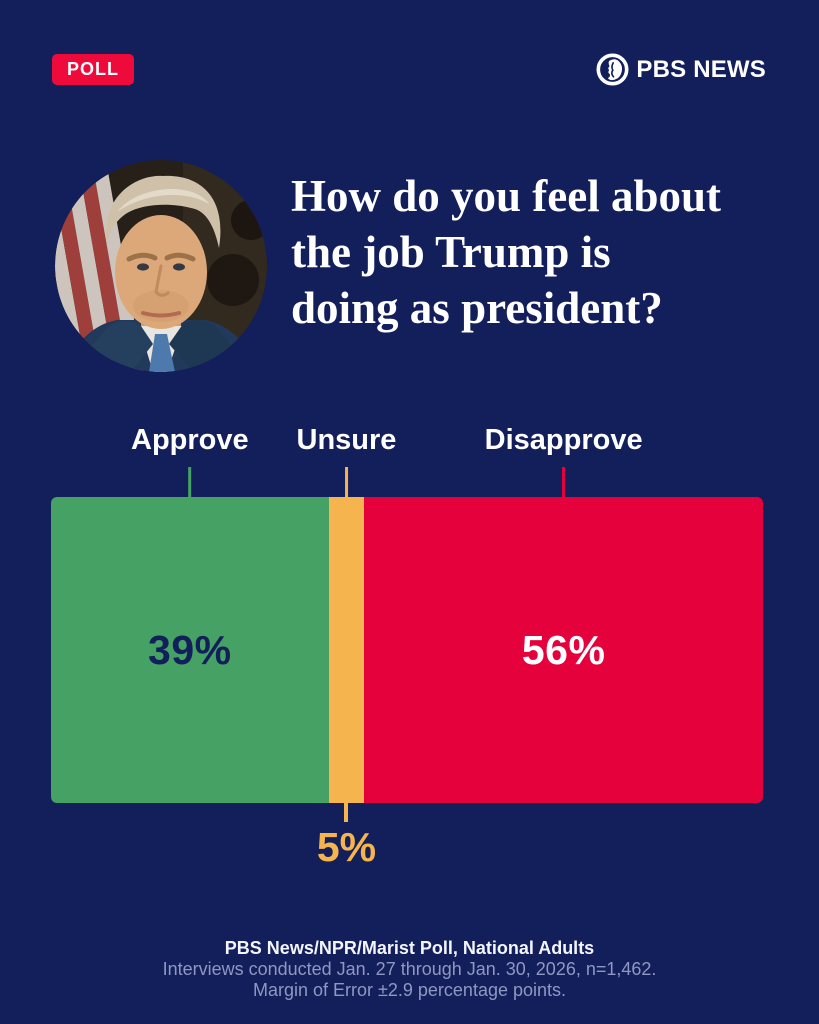 The width and height of the screenshot is (819, 1024). Describe the element at coordinates (451, 252) in the screenshot. I see `headline-line-2: the job Trump is` at that location.